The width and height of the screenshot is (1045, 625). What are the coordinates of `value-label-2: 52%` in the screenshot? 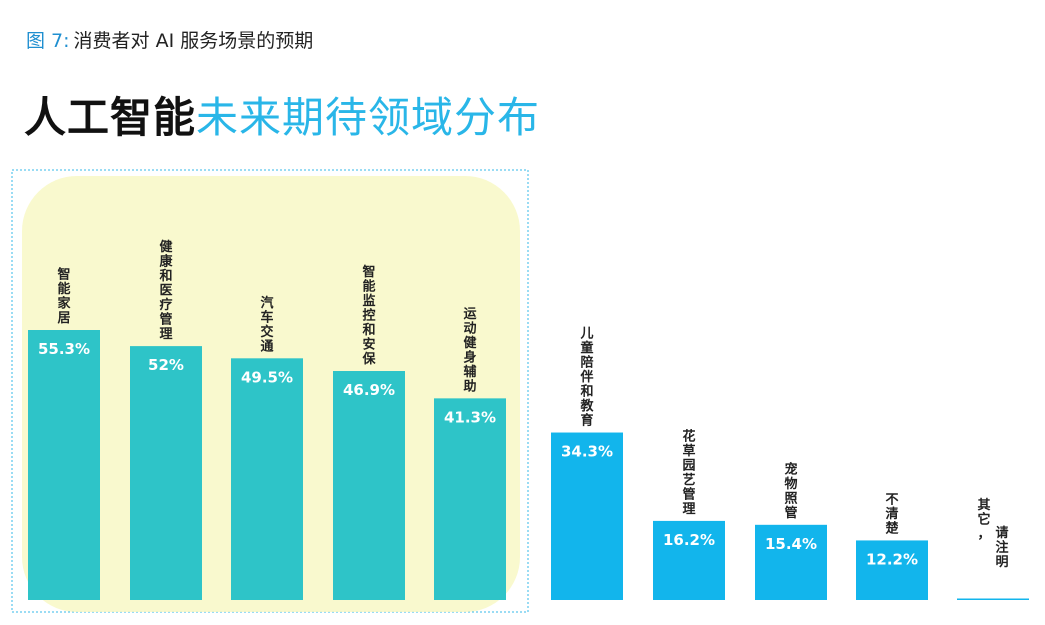 It's located at (166, 365).